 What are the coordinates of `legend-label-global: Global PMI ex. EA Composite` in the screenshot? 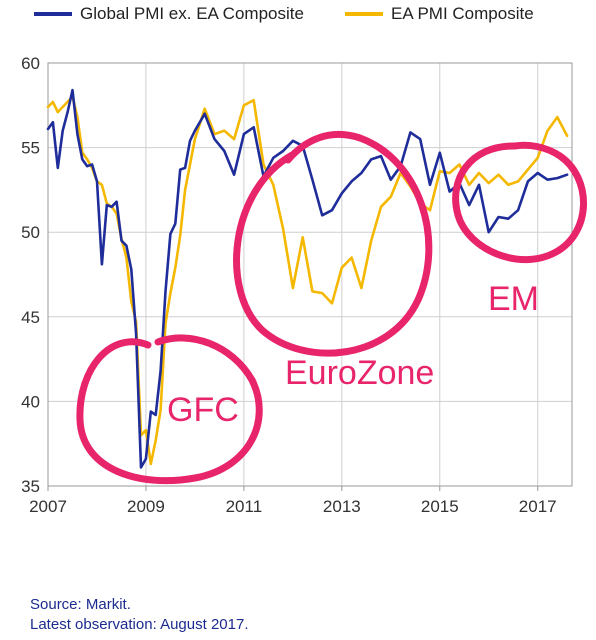 It's located at (192, 13).